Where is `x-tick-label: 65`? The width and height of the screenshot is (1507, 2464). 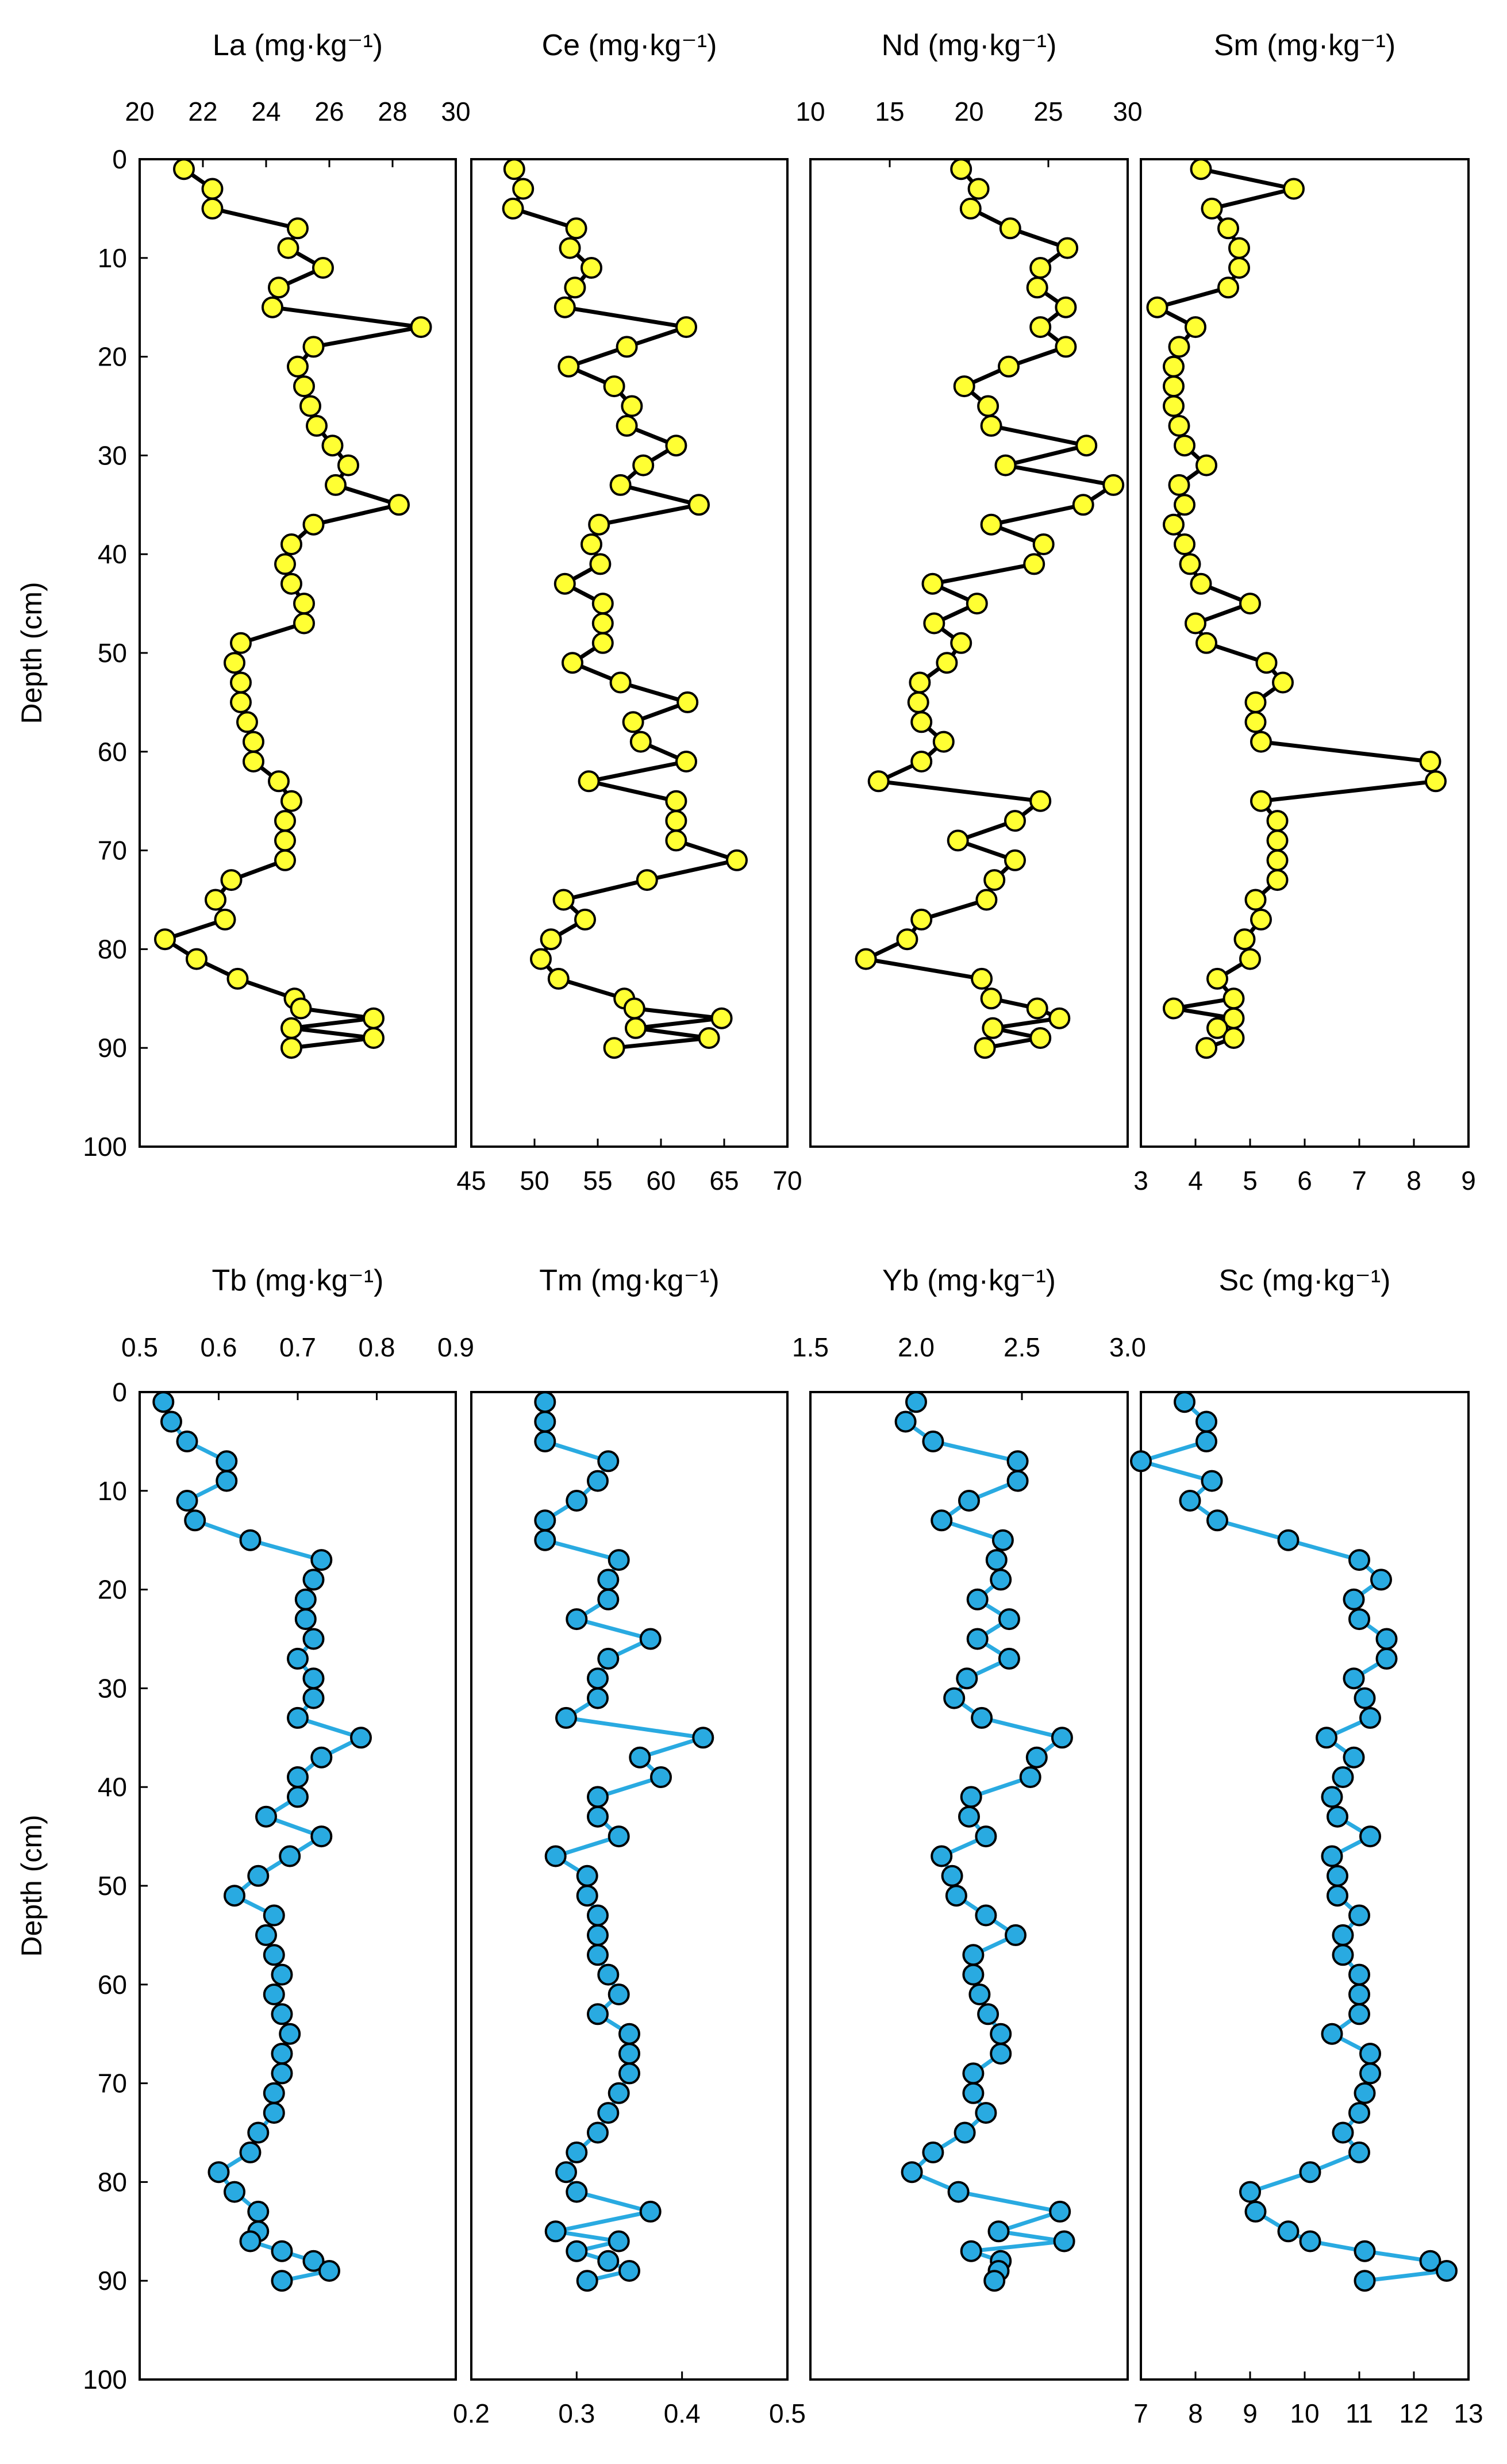
x-tick-label: 65 is located at coordinates (724, 1181).